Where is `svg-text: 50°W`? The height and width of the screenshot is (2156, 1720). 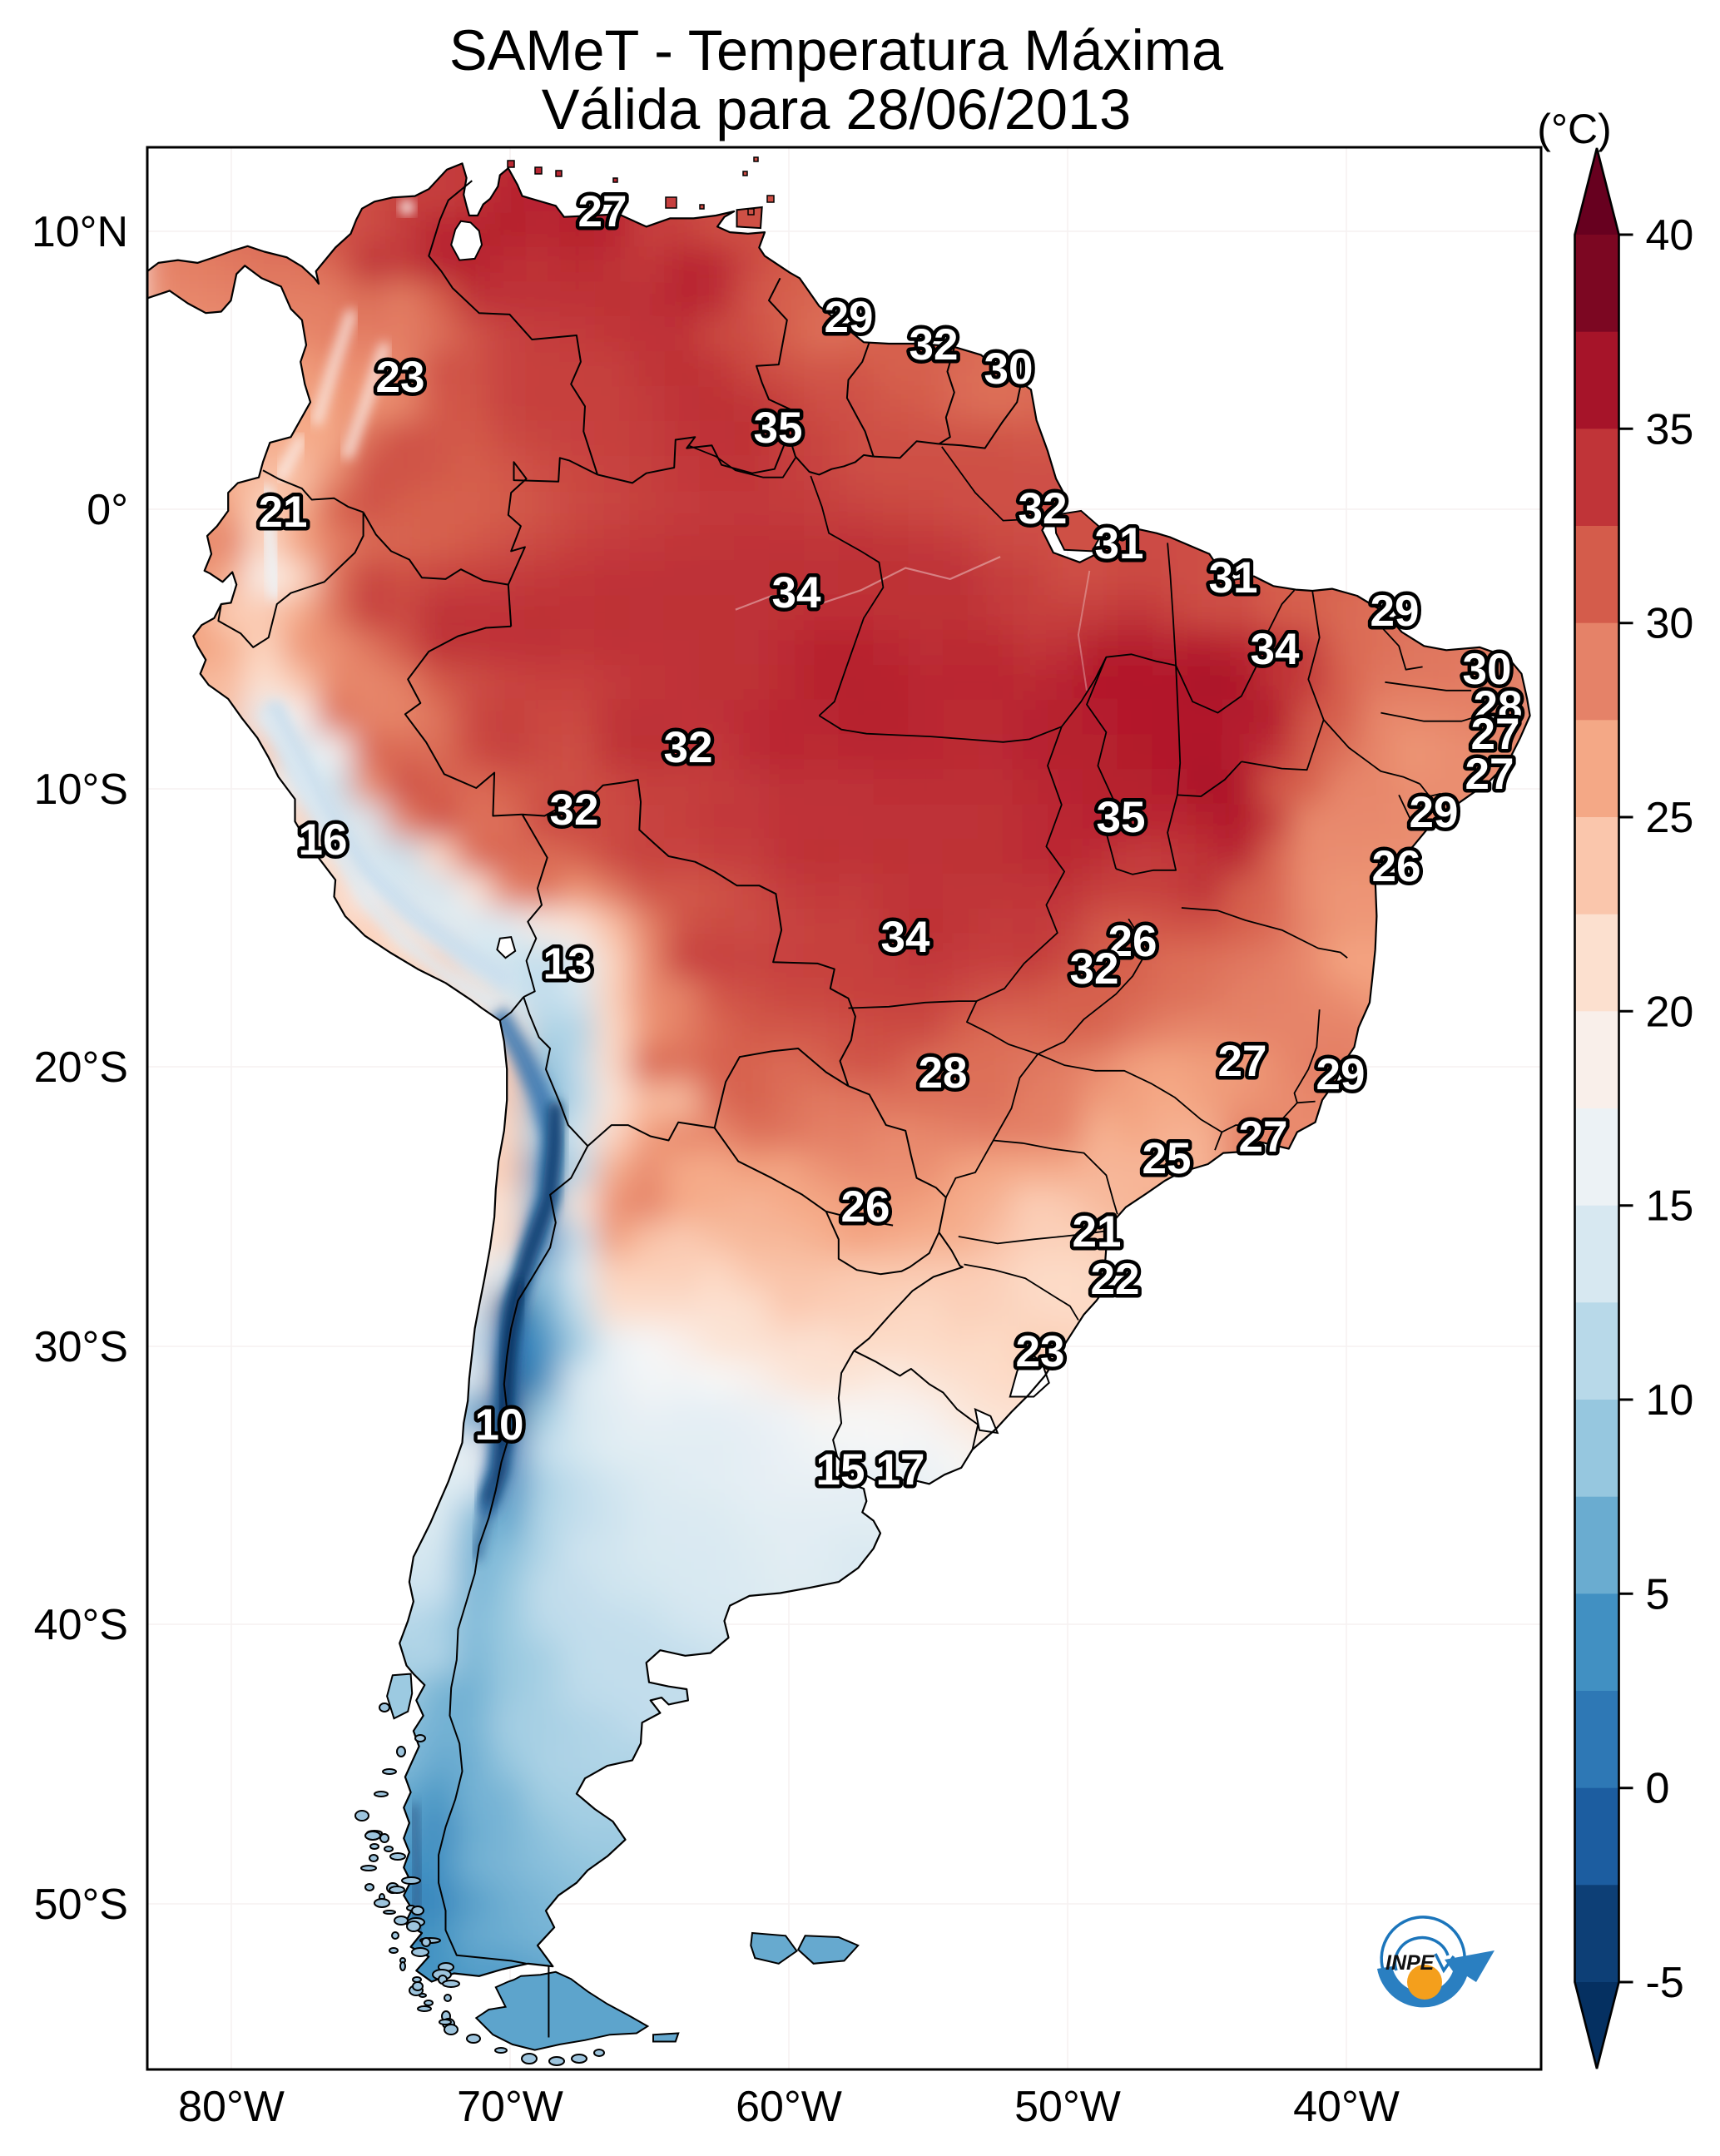
svg-text: 50°W is located at coordinates (1067, 2107).